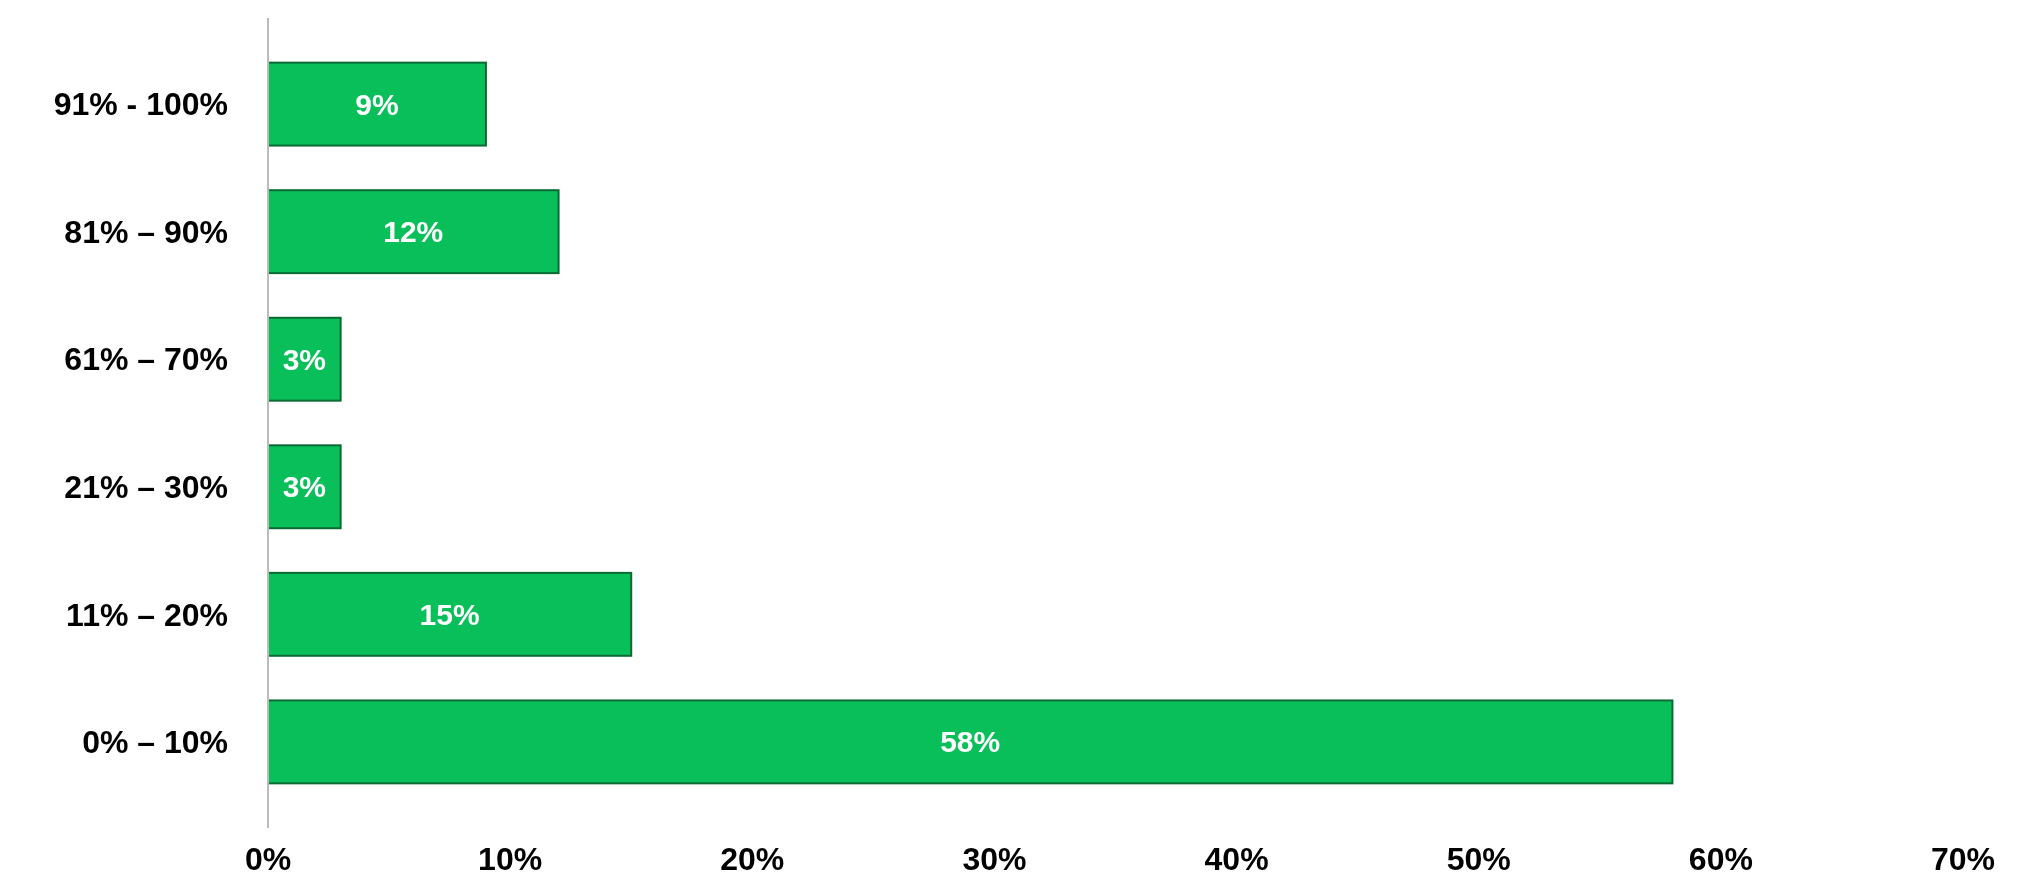 The height and width of the screenshot is (891, 2017). What do you see at coordinates (146, 231) in the screenshot?
I see `y-tick-label: 81% – 90%` at bounding box center [146, 231].